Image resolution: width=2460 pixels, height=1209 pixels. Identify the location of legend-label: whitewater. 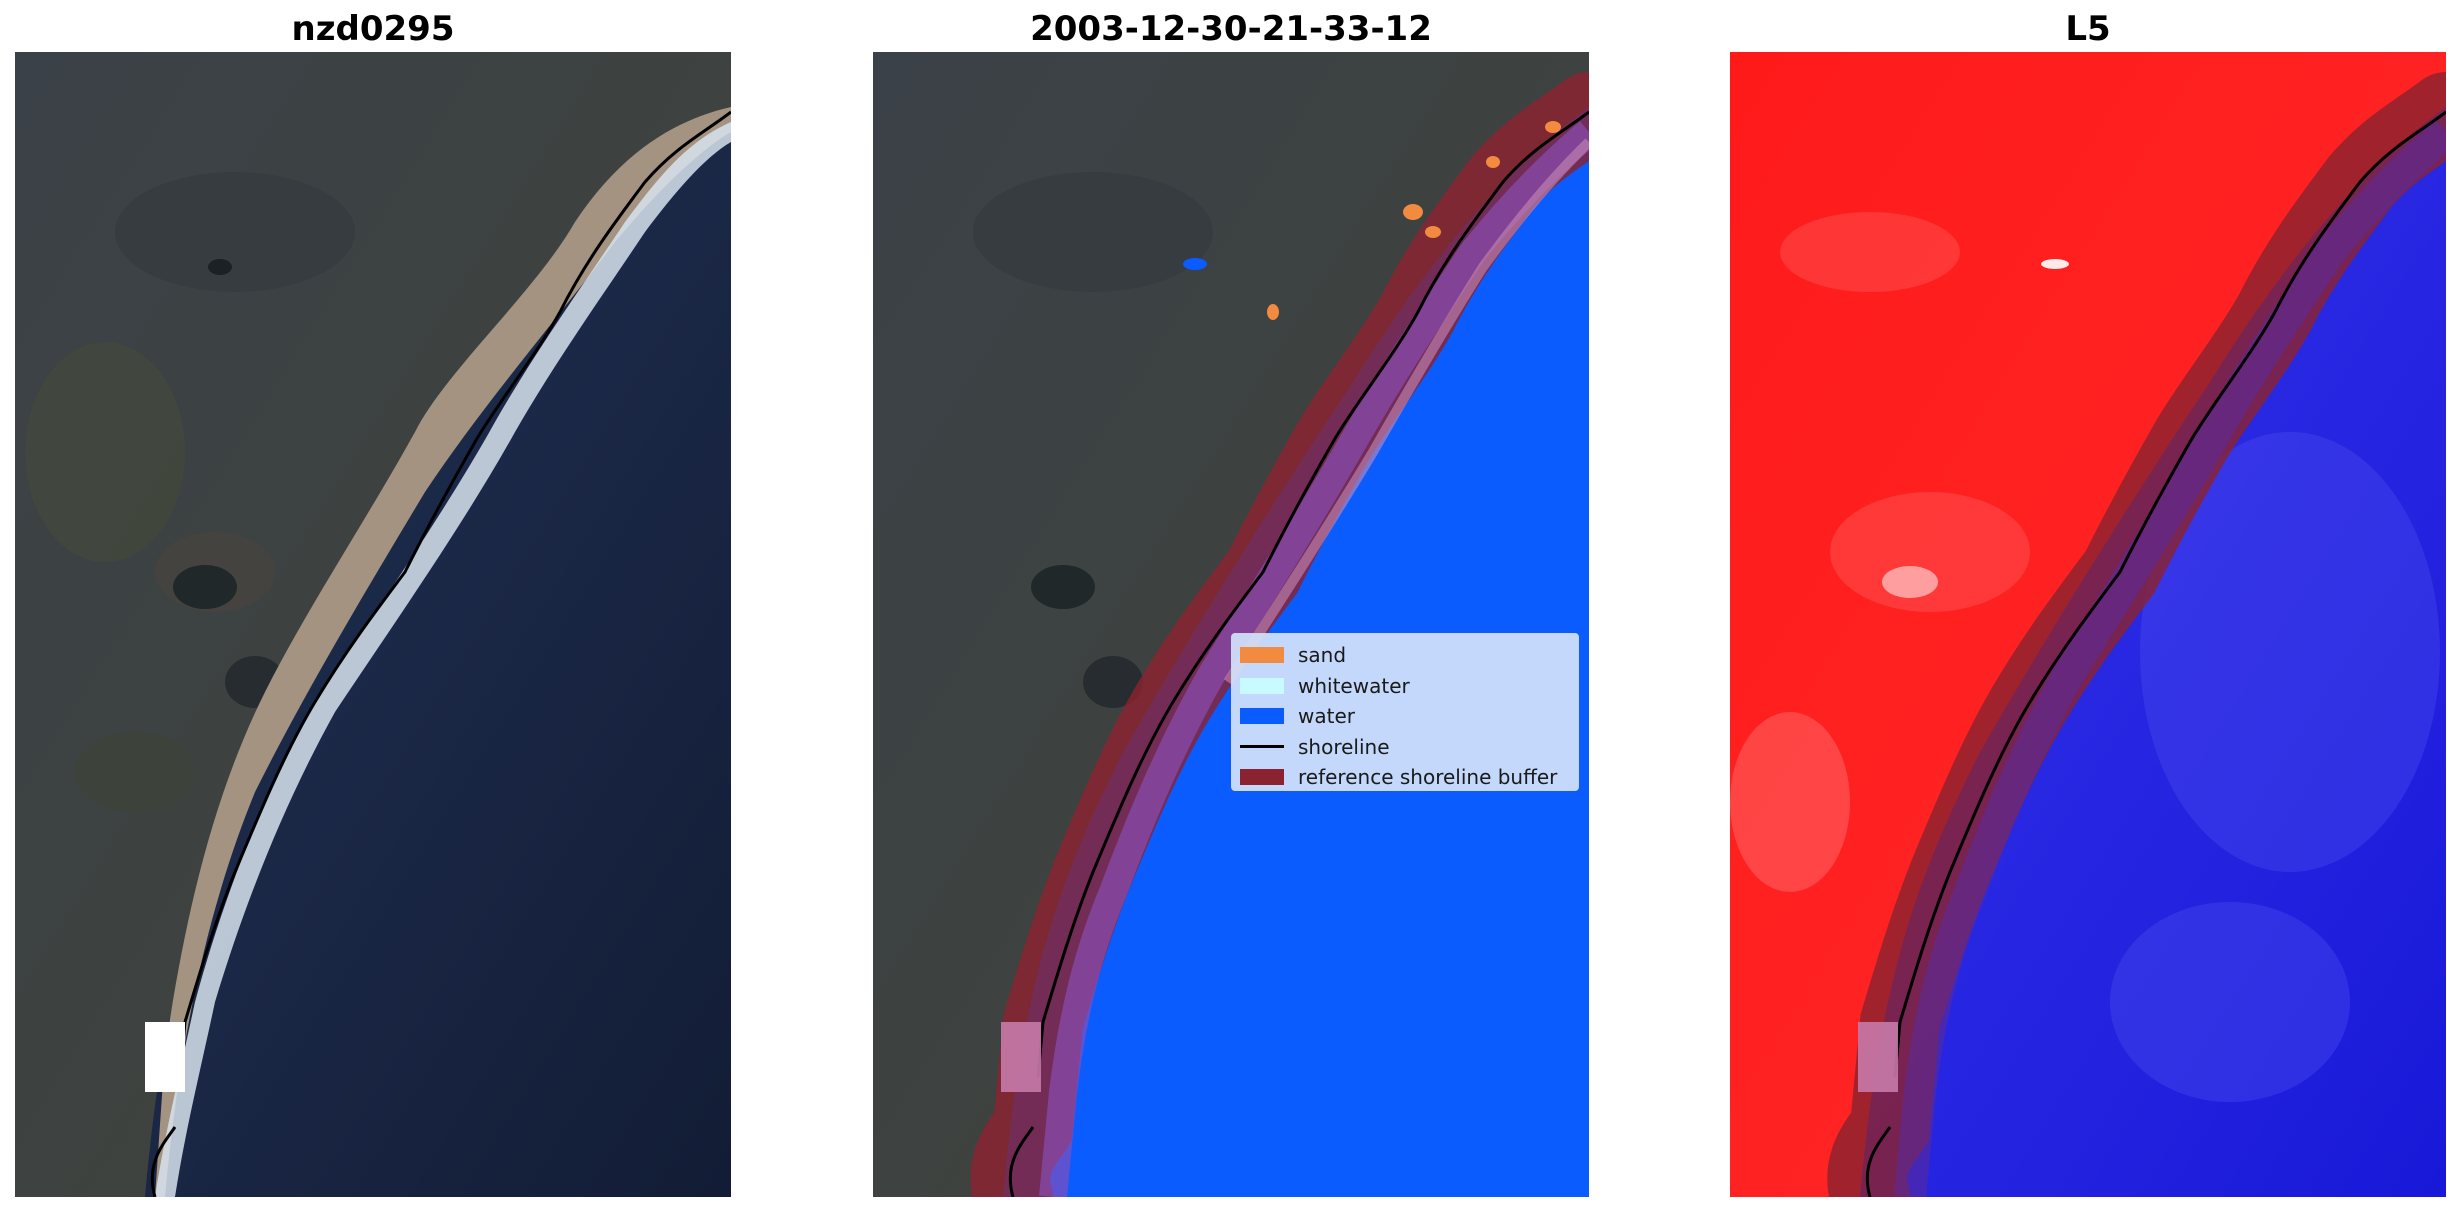
(1354, 685).